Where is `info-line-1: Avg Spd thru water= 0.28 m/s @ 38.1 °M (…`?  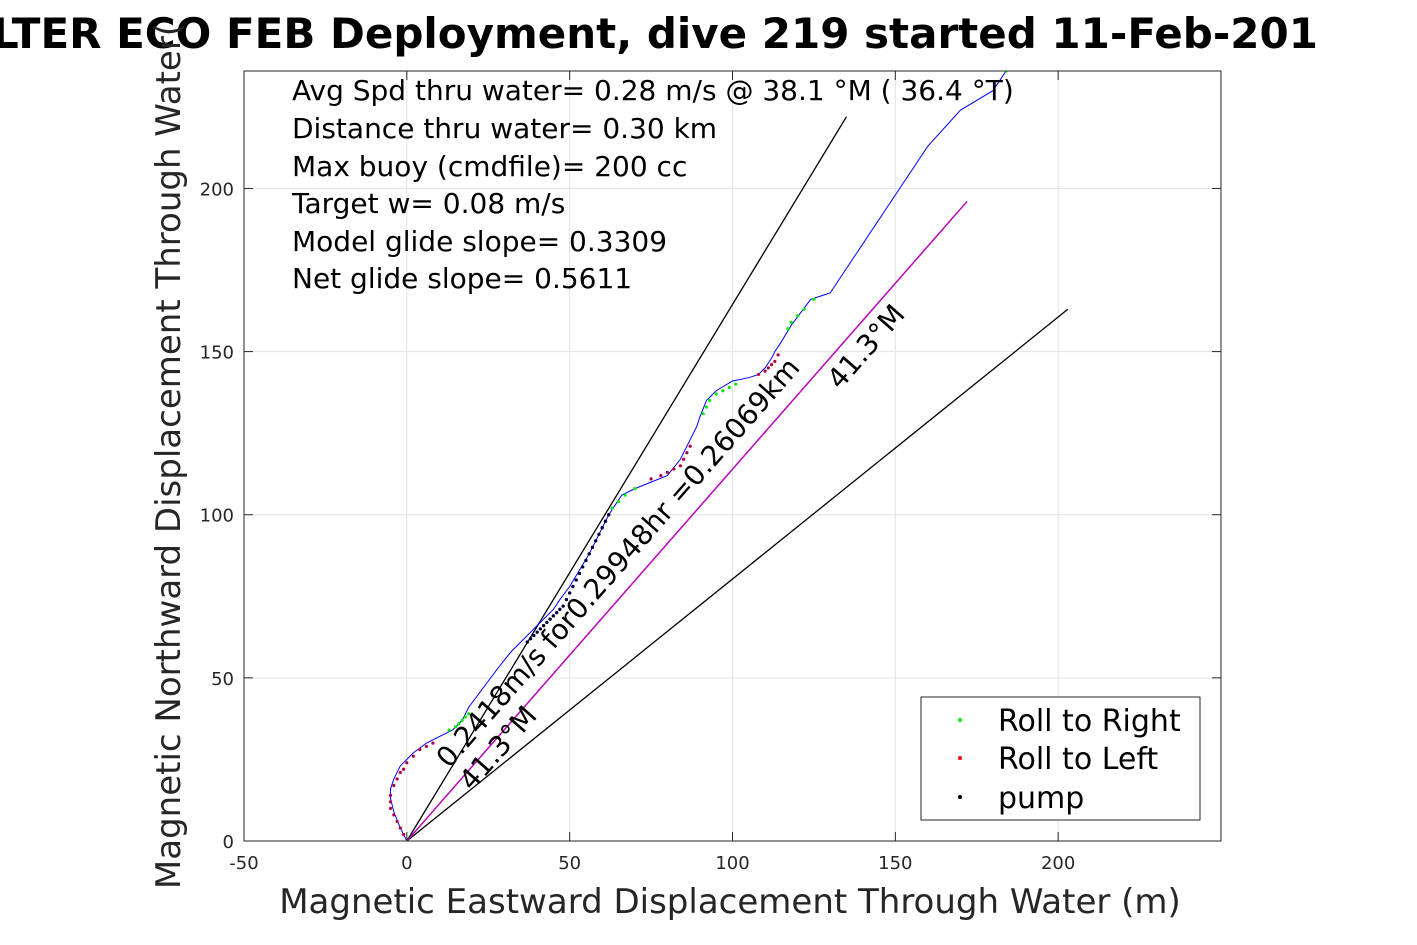 info-line-1: Avg Spd thru water= 0.28 m/s @ 38.1 °M (… is located at coordinates (653, 90).